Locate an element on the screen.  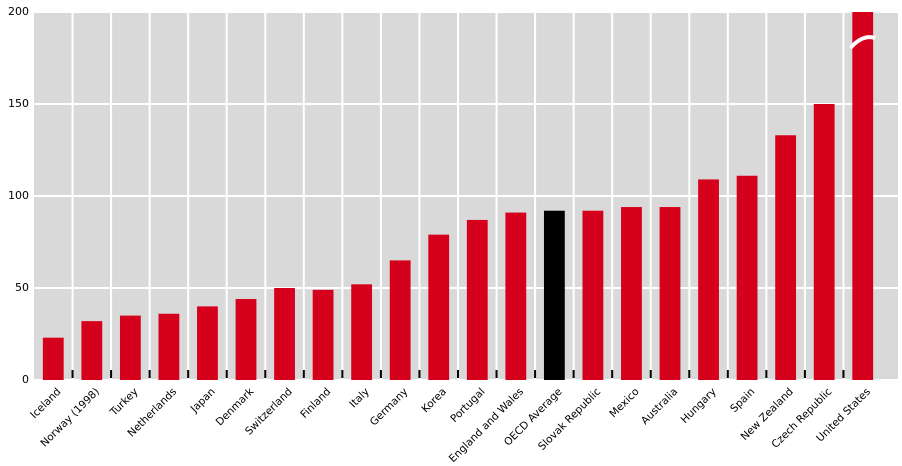
x-tick-label: Australia is located at coordinates (659, 406).